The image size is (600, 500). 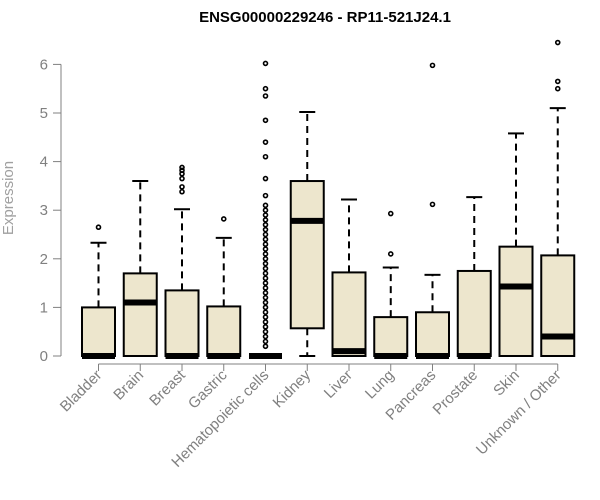 What do you see at coordinates (432, 210) in the screenshot?
I see `box-pancreas` at bounding box center [432, 210].